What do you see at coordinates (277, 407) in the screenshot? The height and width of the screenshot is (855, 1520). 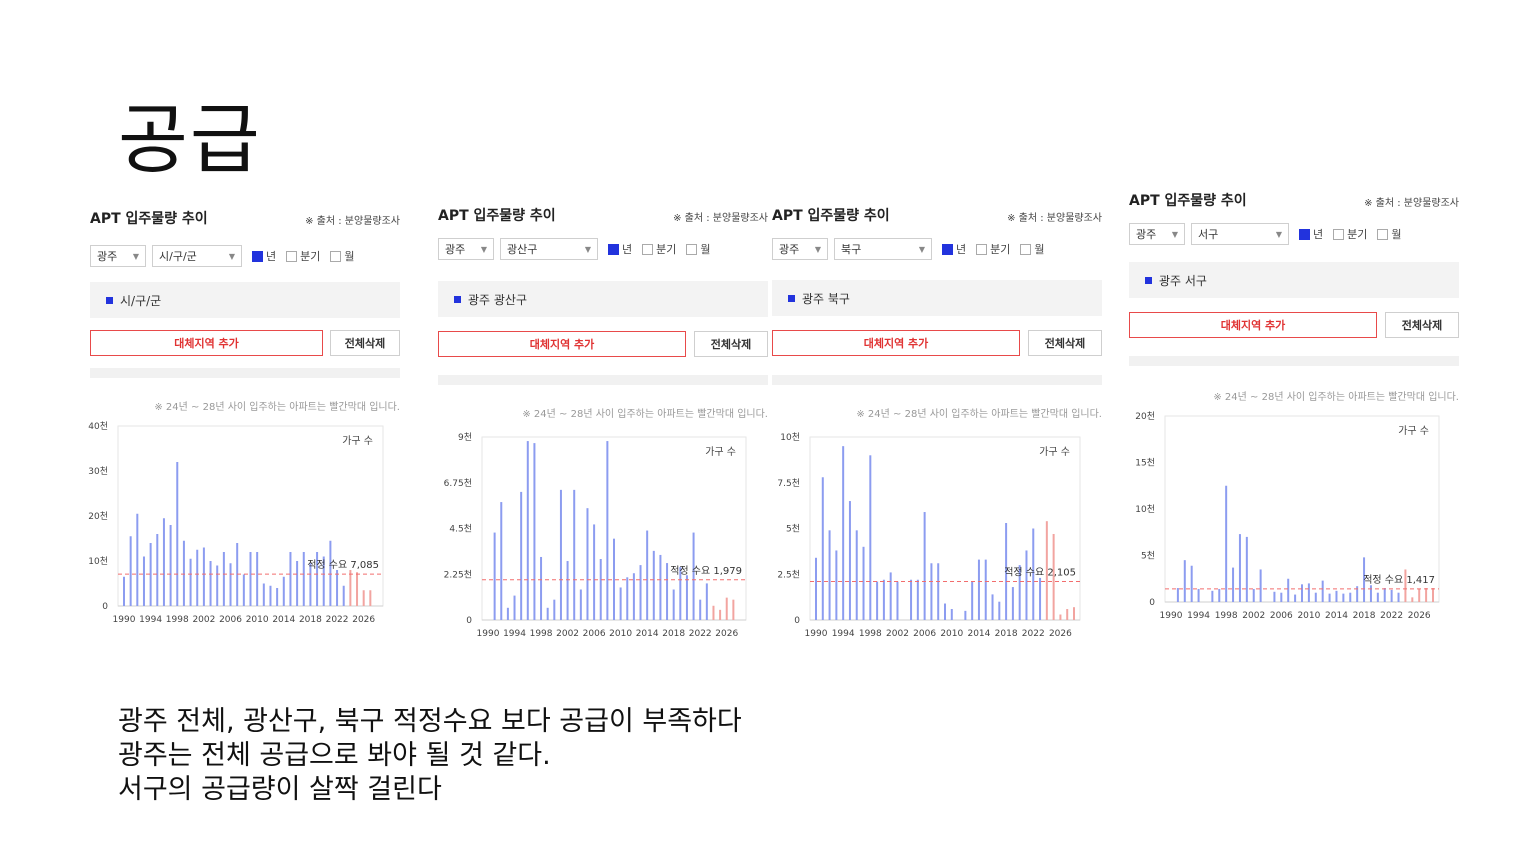 I see `chart-note: ※ 24년 ~ 28년 사이 입주하는 아파트는 빨간막대 입니다.` at bounding box center [277, 407].